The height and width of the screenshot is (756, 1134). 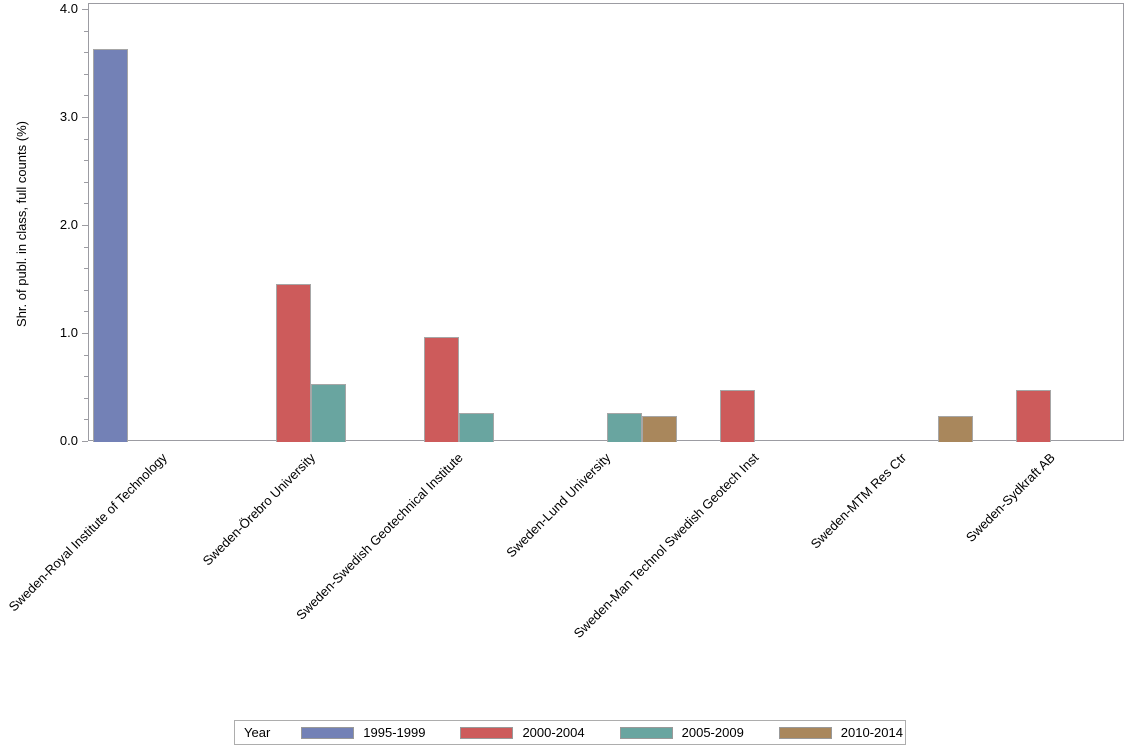 What do you see at coordinates (955, 429) in the screenshot?
I see `bar-2010-2014-Sweden-MTM Res Ctr` at bounding box center [955, 429].